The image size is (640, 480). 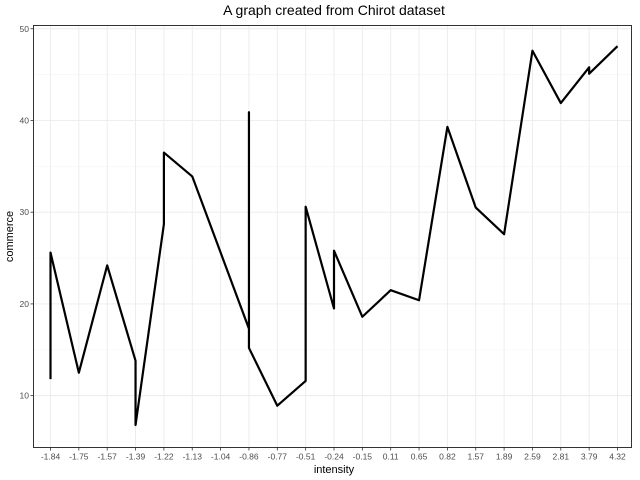 What do you see at coordinates (51, 457) in the screenshot?
I see `x-tick-label: -1.84` at bounding box center [51, 457].